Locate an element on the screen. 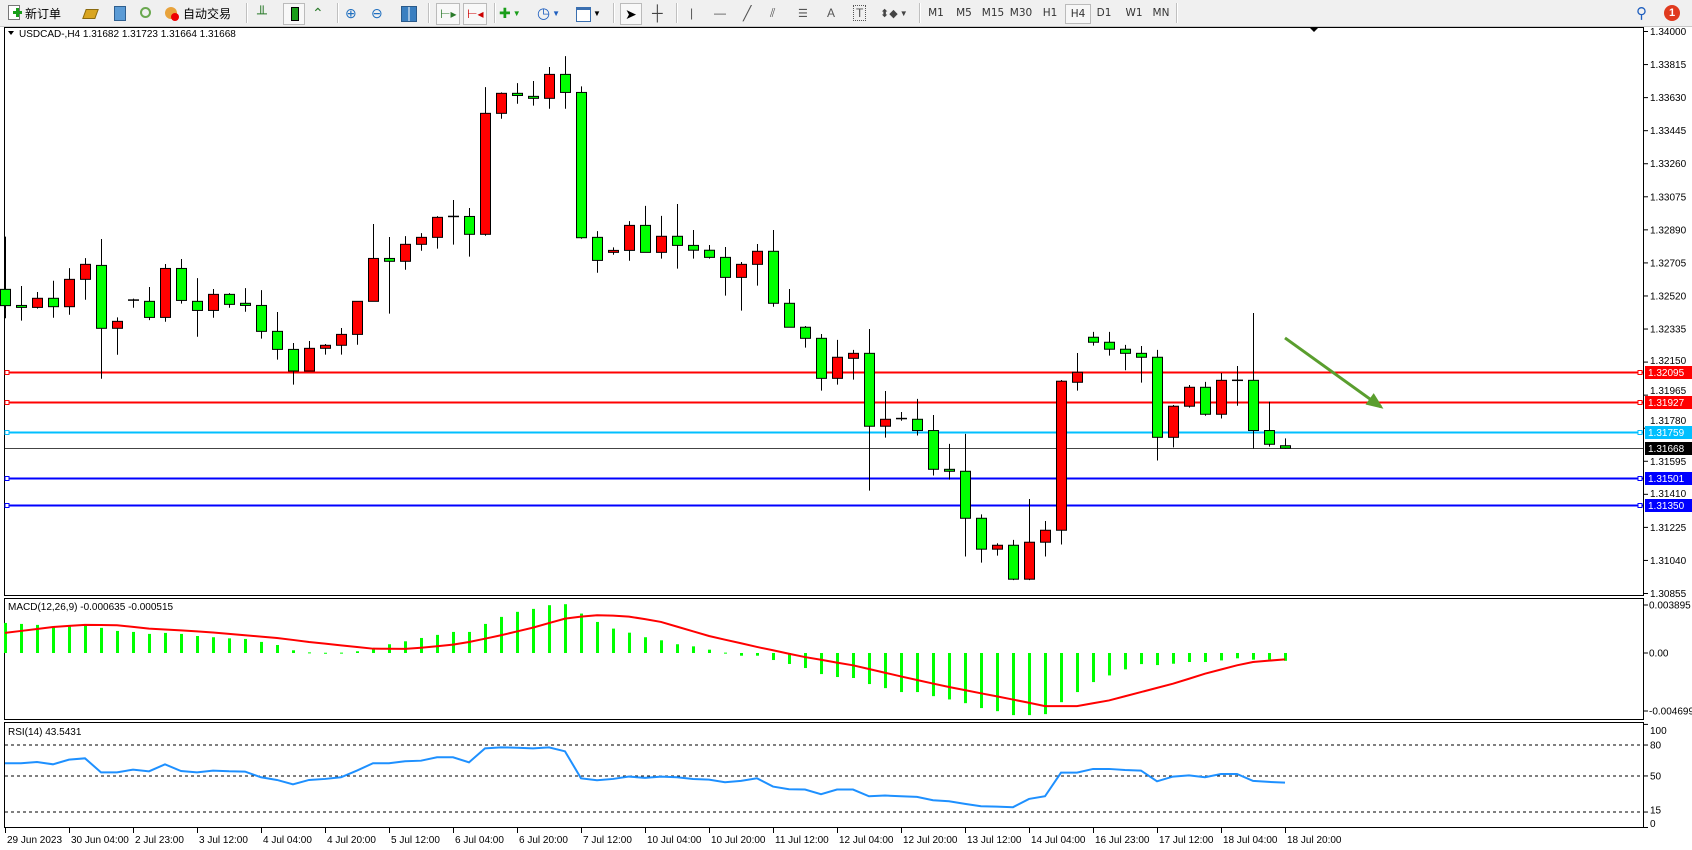  signal-button is located at coordinates (146, 13).